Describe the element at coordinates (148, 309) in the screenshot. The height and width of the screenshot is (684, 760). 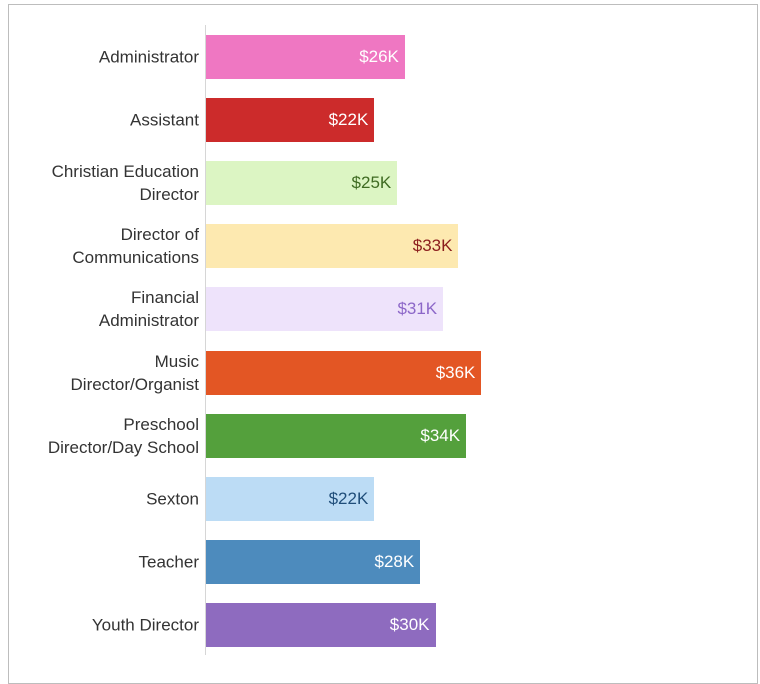
I see `category-label: Financial Administrator` at that location.